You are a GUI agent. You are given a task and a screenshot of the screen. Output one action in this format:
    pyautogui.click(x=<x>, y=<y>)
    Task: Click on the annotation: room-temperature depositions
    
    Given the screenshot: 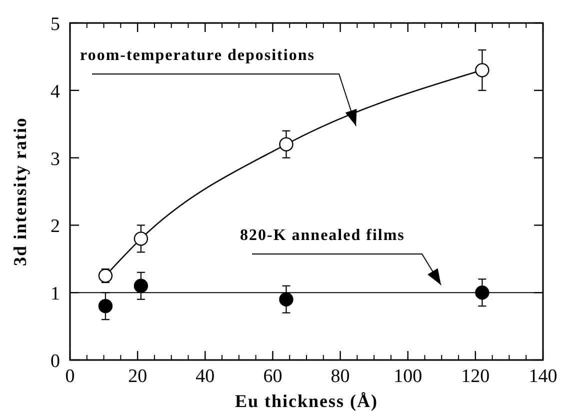 What is the action you would take?
    pyautogui.click(x=197, y=55)
    